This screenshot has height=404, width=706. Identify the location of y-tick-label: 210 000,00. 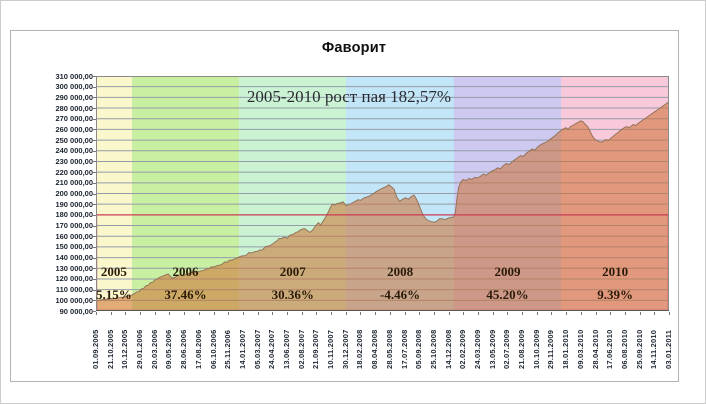
(74, 183).